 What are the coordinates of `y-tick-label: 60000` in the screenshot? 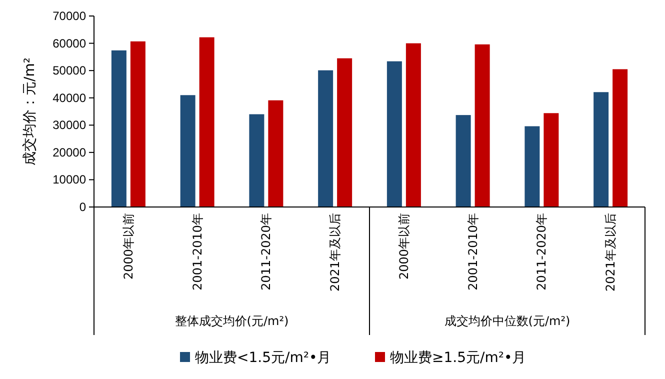 It's located at (69, 43).